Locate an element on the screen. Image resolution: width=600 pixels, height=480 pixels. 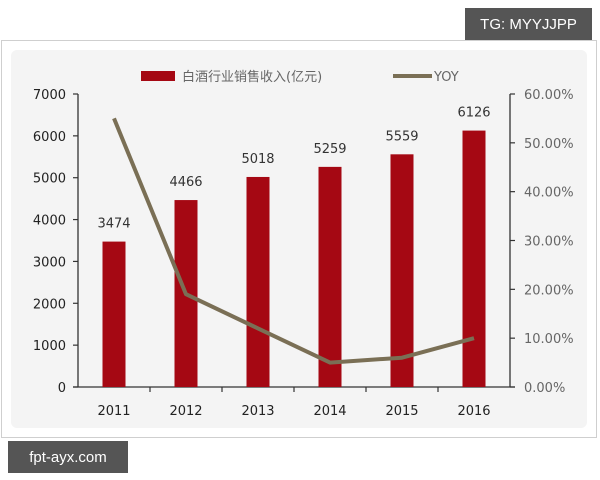
bar-value-label: 5259 is located at coordinates (329, 149).